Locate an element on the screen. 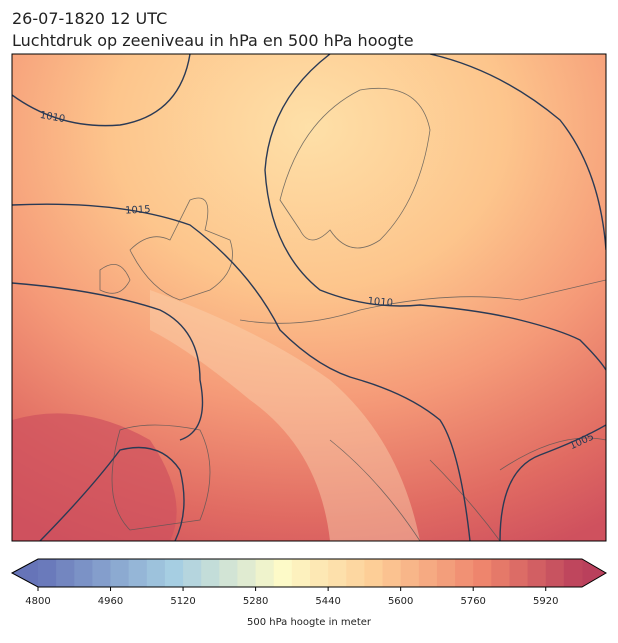 The height and width of the screenshot is (643, 618). colorbar-tick-label: 5440 is located at coordinates (327, 601).